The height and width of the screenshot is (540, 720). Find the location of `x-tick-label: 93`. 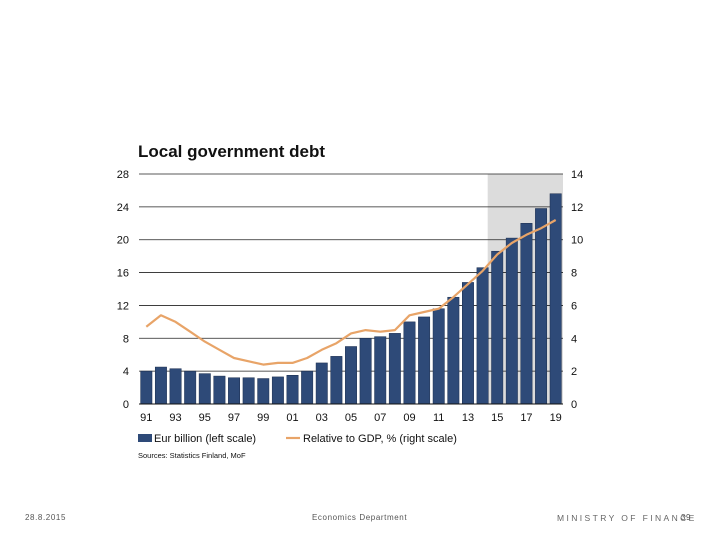

x-tick-label: 93 is located at coordinates (175, 418).